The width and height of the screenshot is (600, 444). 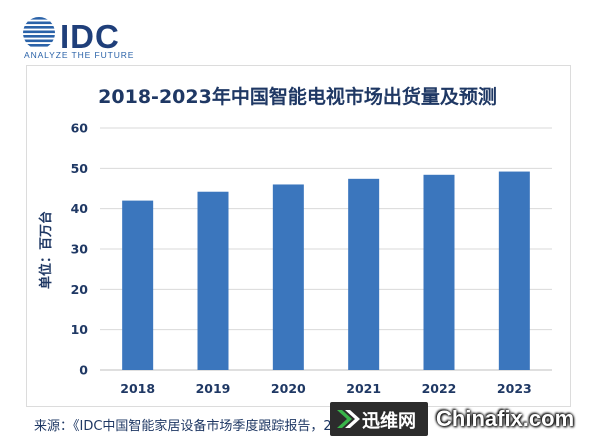 I want to click on idc-logo: IDC, so click(x=87, y=35).